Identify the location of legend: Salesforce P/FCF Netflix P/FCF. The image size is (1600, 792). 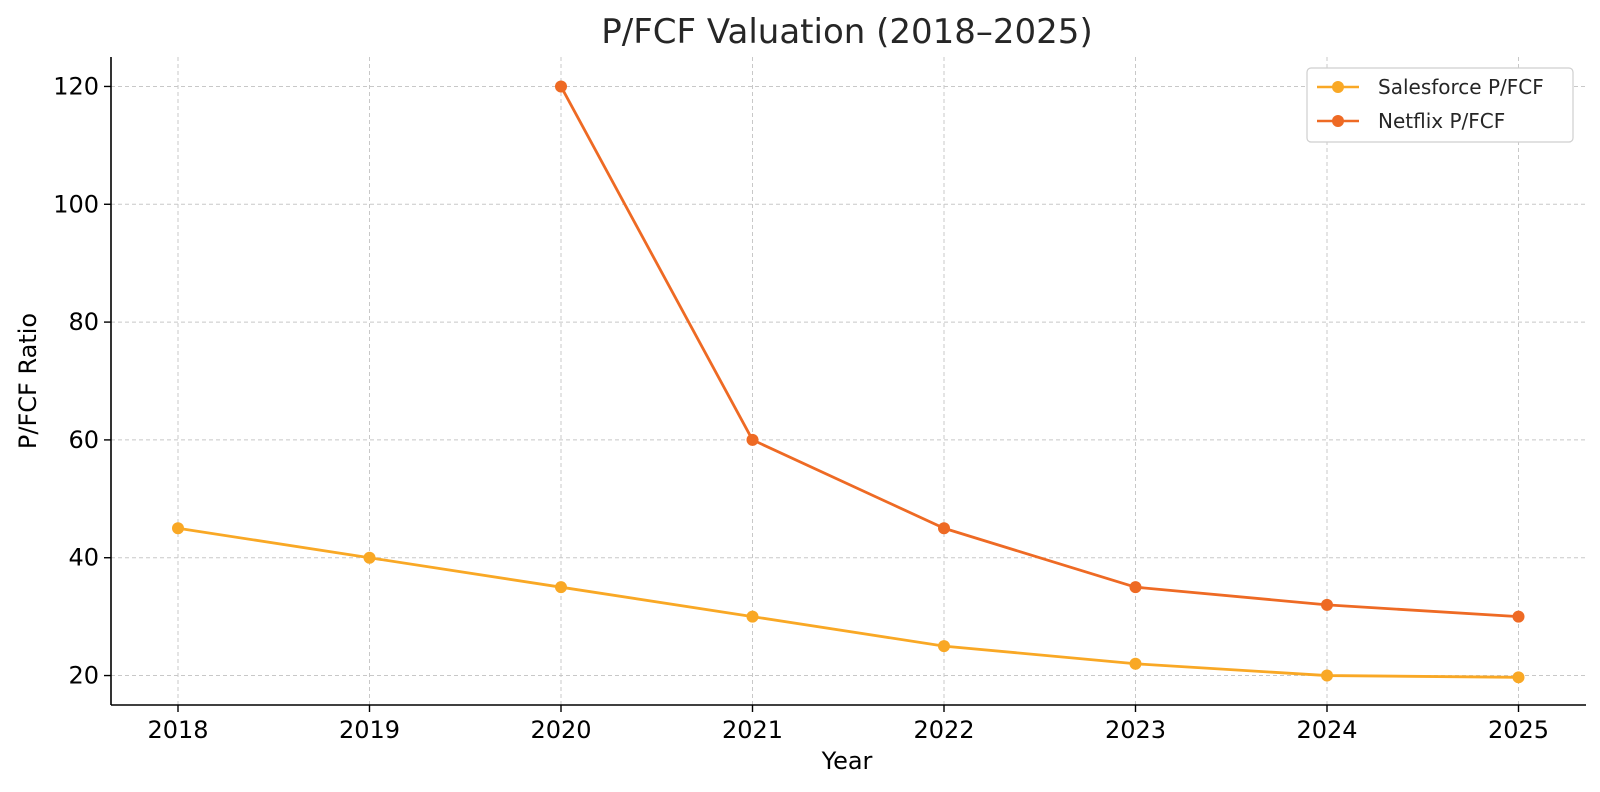
(1440, 105).